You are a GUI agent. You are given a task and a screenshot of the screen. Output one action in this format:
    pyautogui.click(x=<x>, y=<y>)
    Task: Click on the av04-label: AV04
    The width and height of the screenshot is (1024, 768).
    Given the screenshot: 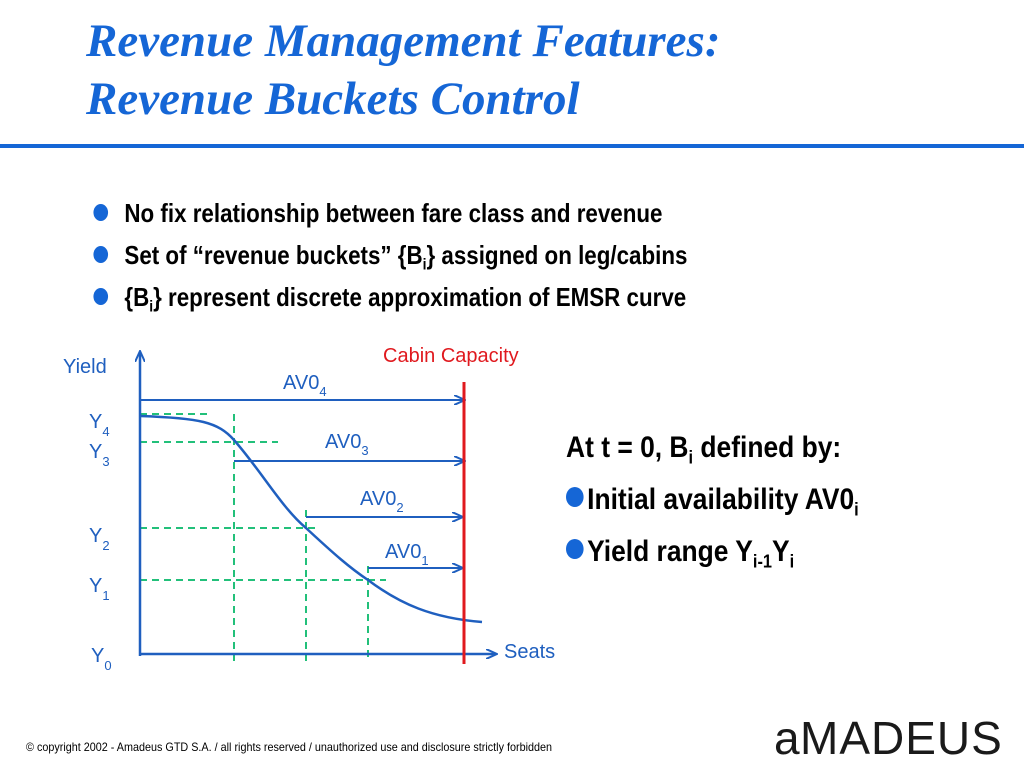 What is the action you would take?
    pyautogui.click(x=305, y=385)
    